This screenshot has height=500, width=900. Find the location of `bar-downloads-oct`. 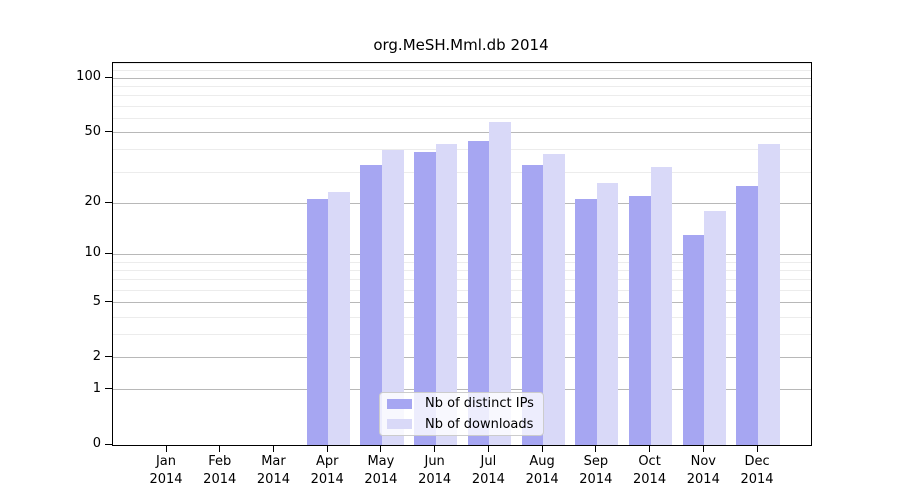

bar-downloads-oct is located at coordinates (661, 306).